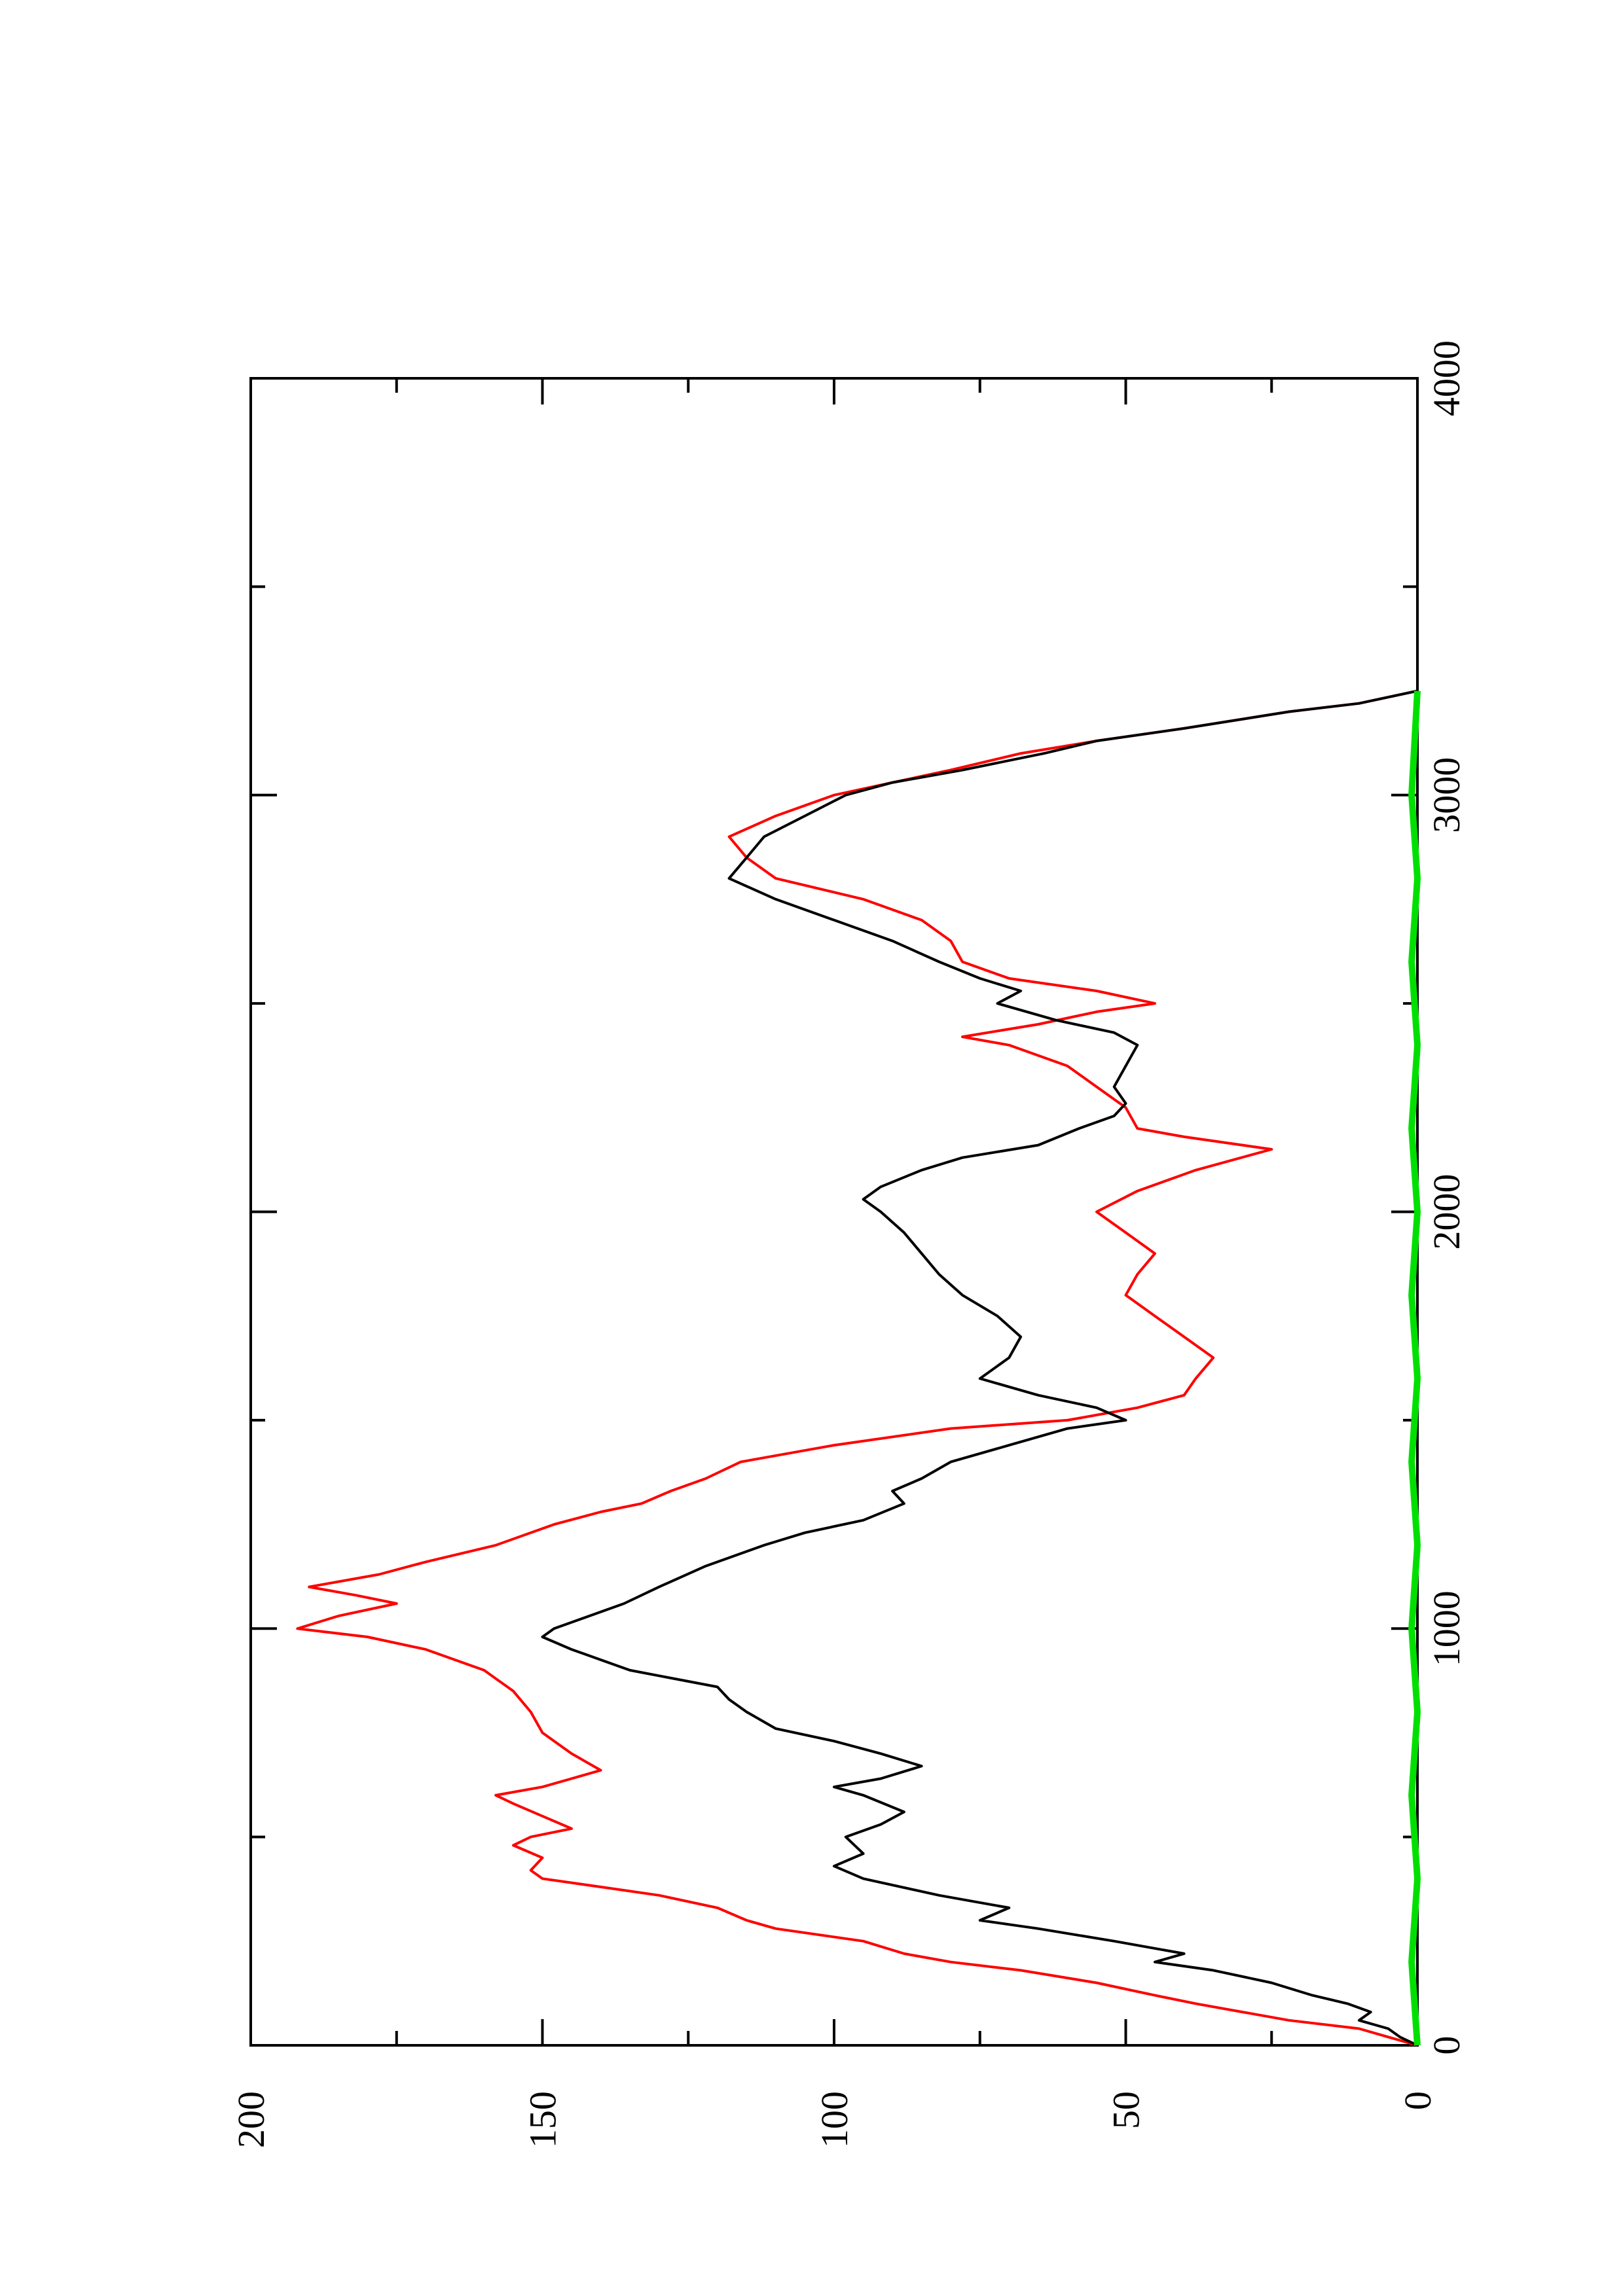 The height and width of the screenshot is (2296, 1623). What do you see at coordinates (1446, 1212) in the screenshot?
I see `x-tick-label: 2000` at bounding box center [1446, 1212].